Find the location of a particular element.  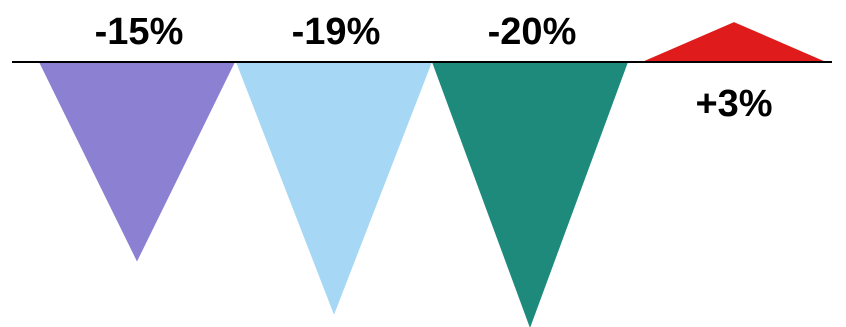

value-label: -19% is located at coordinates (336, 32).